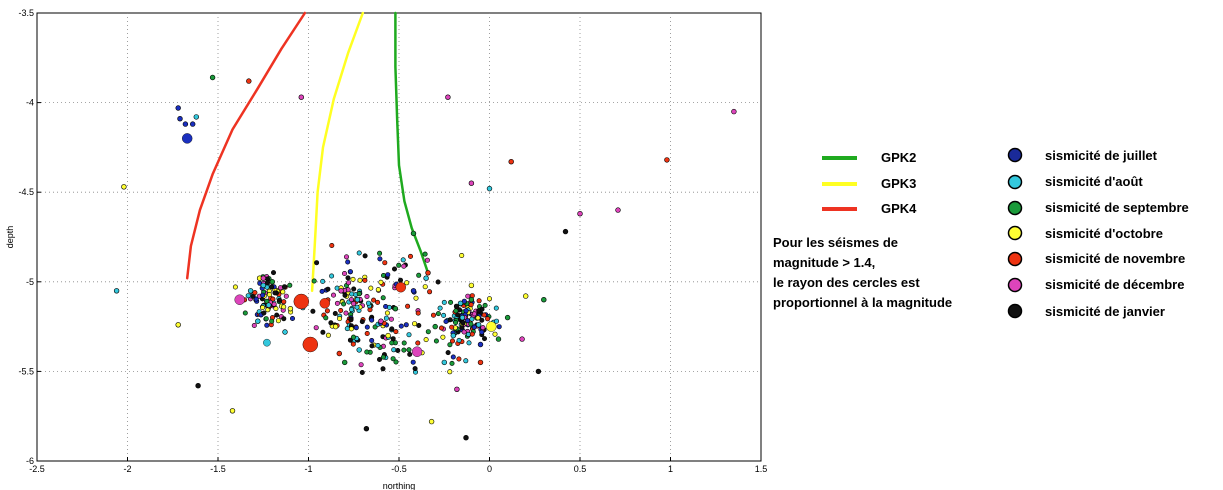 The image size is (1223, 490). I want to click on x-tick-label: -2, so click(127, 469).